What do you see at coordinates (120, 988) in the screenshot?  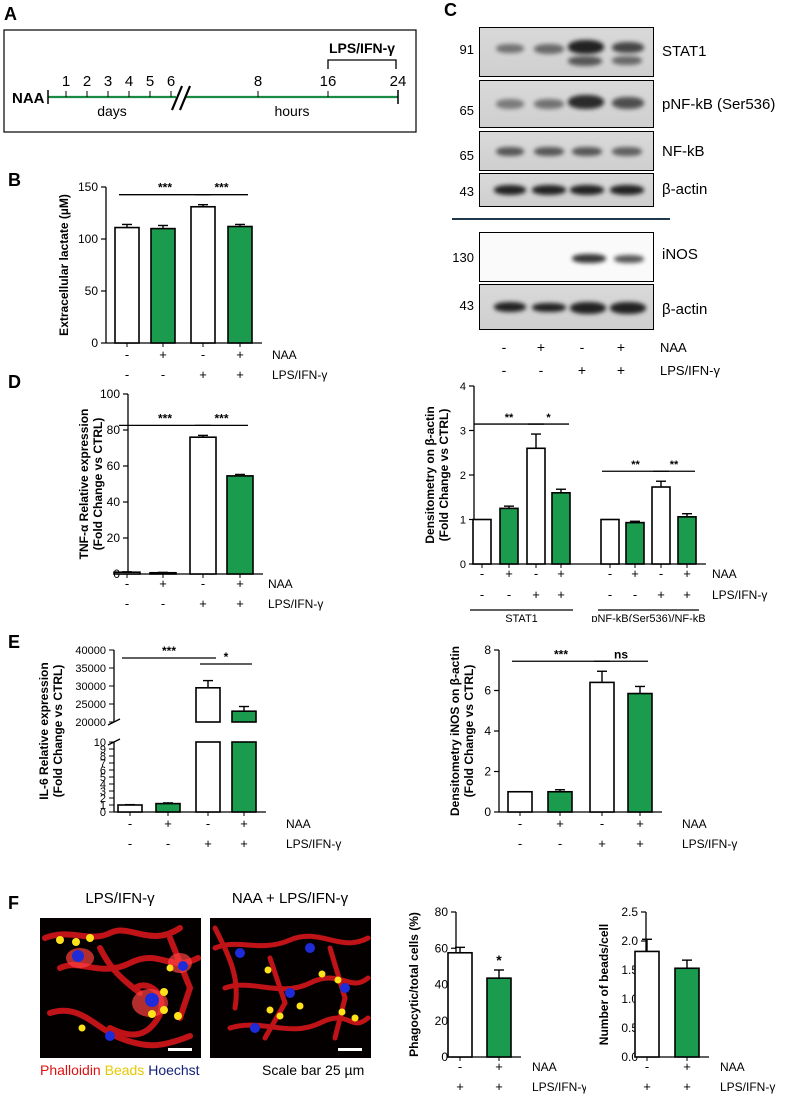 I see `microscopy-image-lps` at bounding box center [120, 988].